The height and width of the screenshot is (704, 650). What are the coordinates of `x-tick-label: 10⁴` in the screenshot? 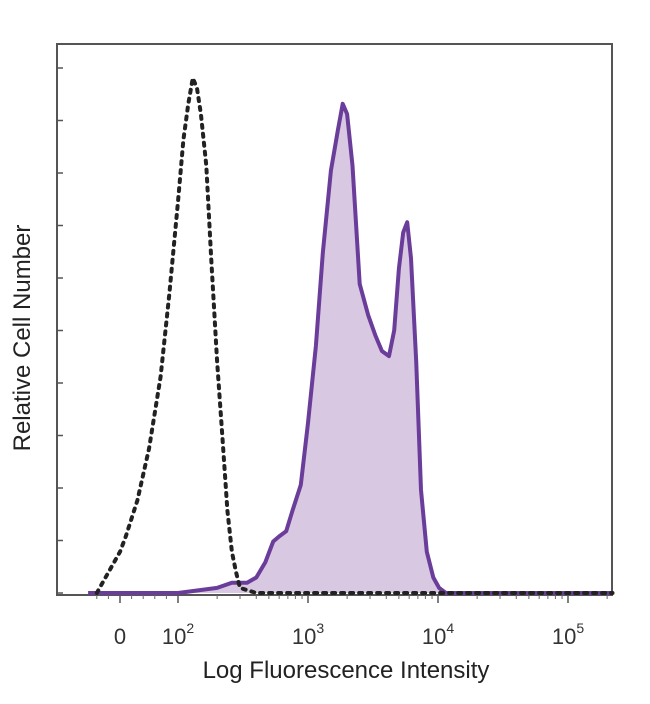 It's located at (438, 634).